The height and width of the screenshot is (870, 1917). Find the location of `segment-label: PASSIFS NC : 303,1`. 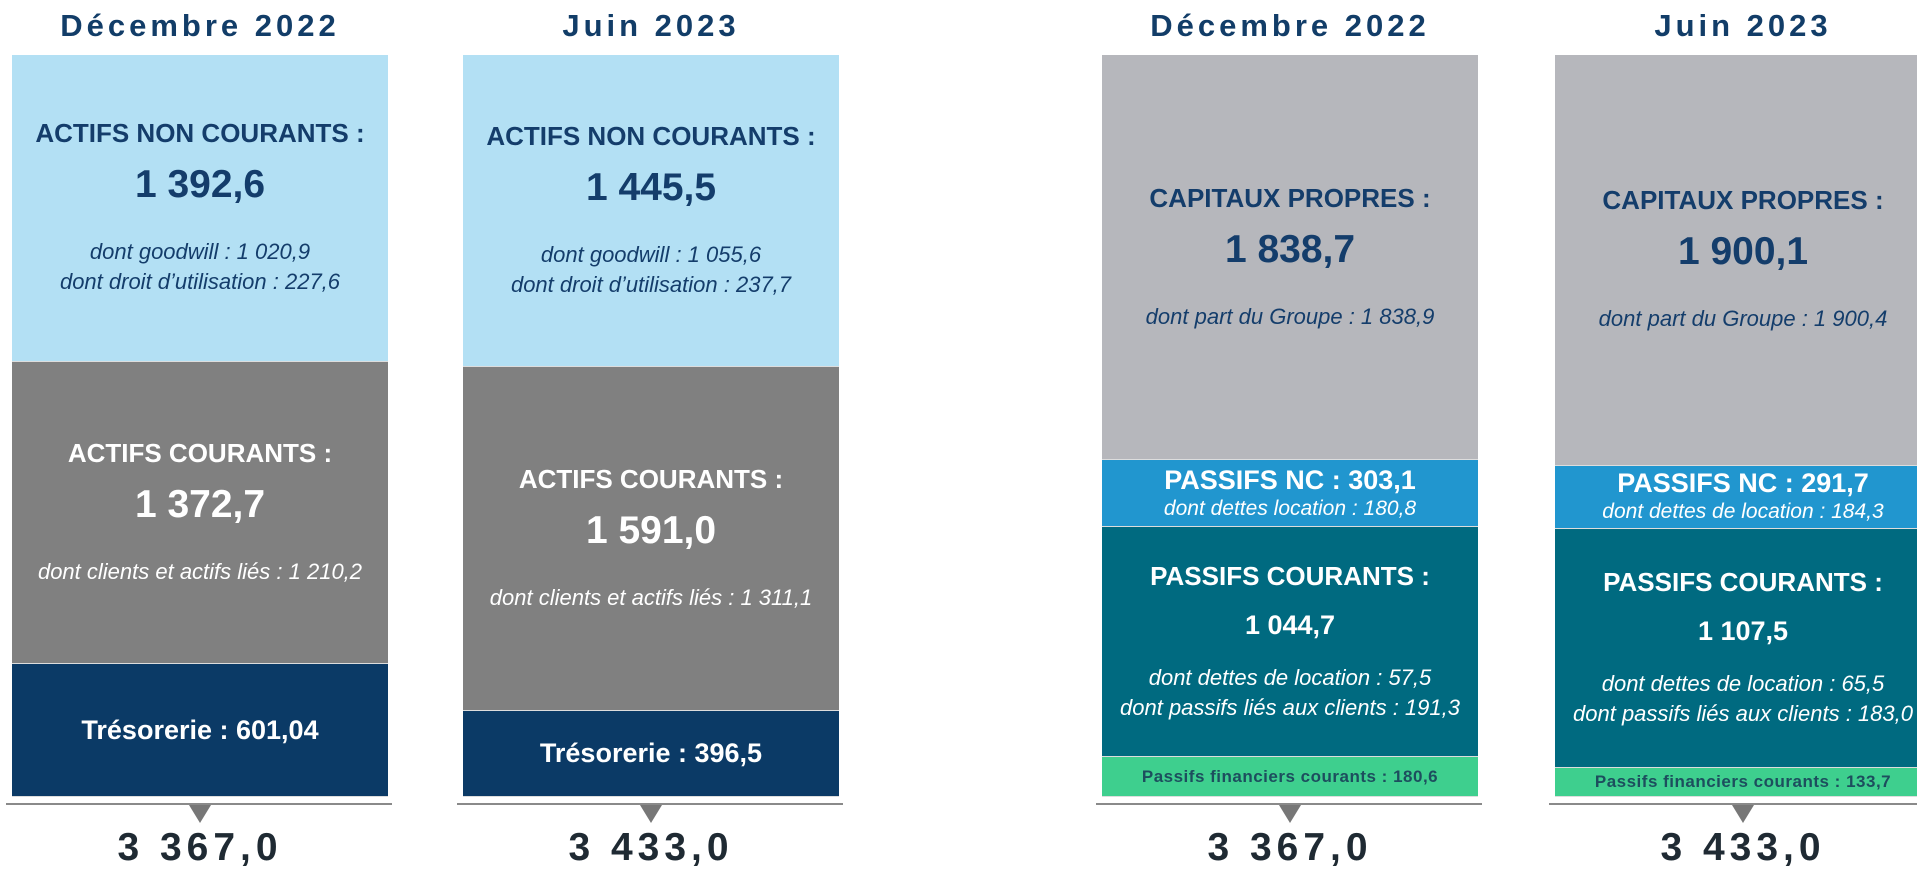

segment-label: PASSIFS NC : 303,1 is located at coordinates (1290, 480).